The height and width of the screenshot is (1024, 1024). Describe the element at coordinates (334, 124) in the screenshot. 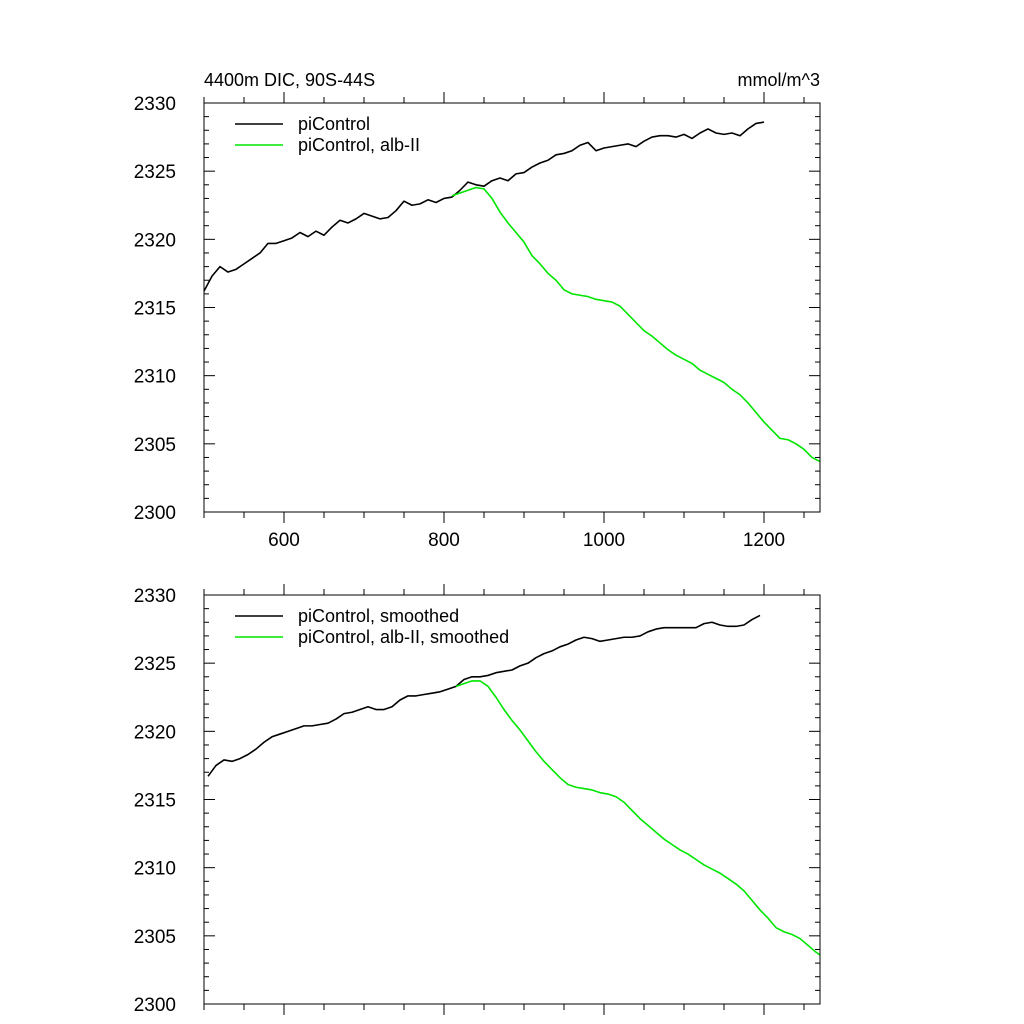

I see `legend-label-1: piControl` at that location.